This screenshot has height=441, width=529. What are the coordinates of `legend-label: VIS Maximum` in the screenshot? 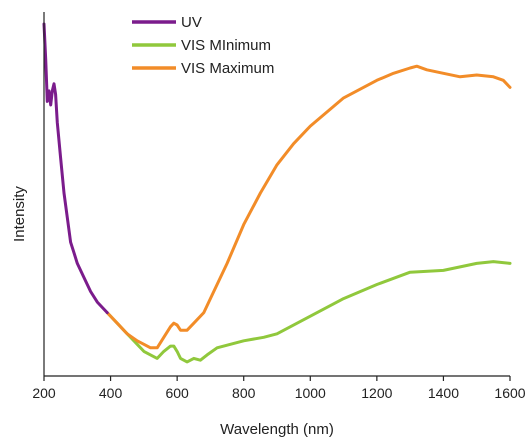 It's located at (227, 68).